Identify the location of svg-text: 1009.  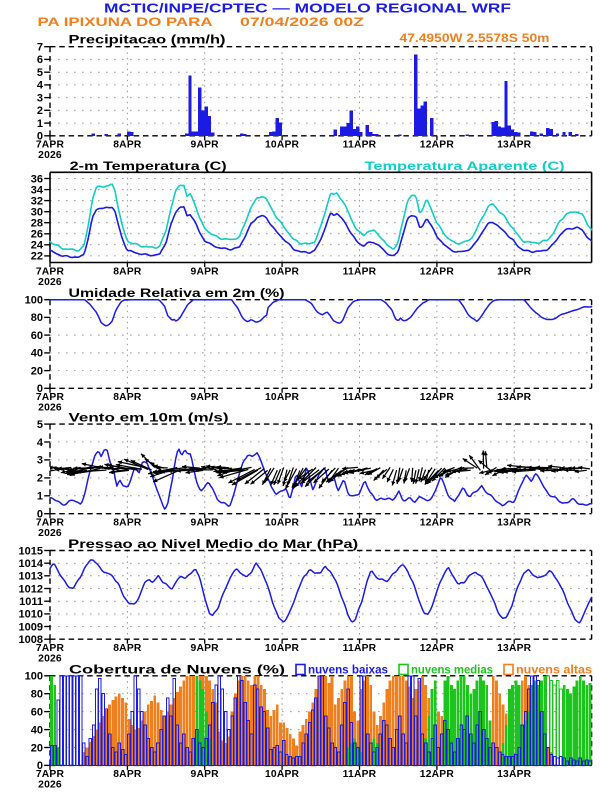
(31, 627).